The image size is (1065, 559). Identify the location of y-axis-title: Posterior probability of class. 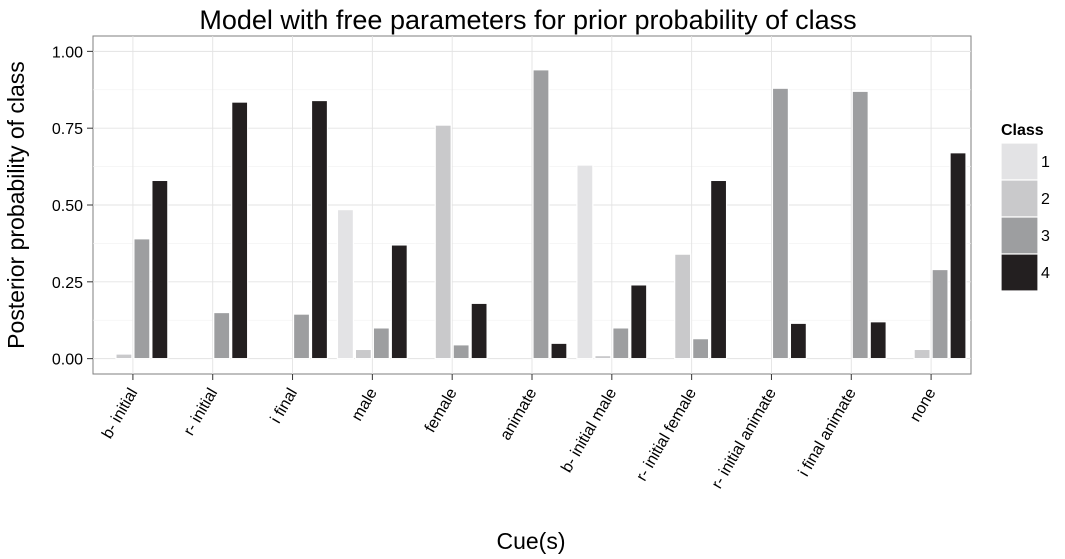
(16, 205).